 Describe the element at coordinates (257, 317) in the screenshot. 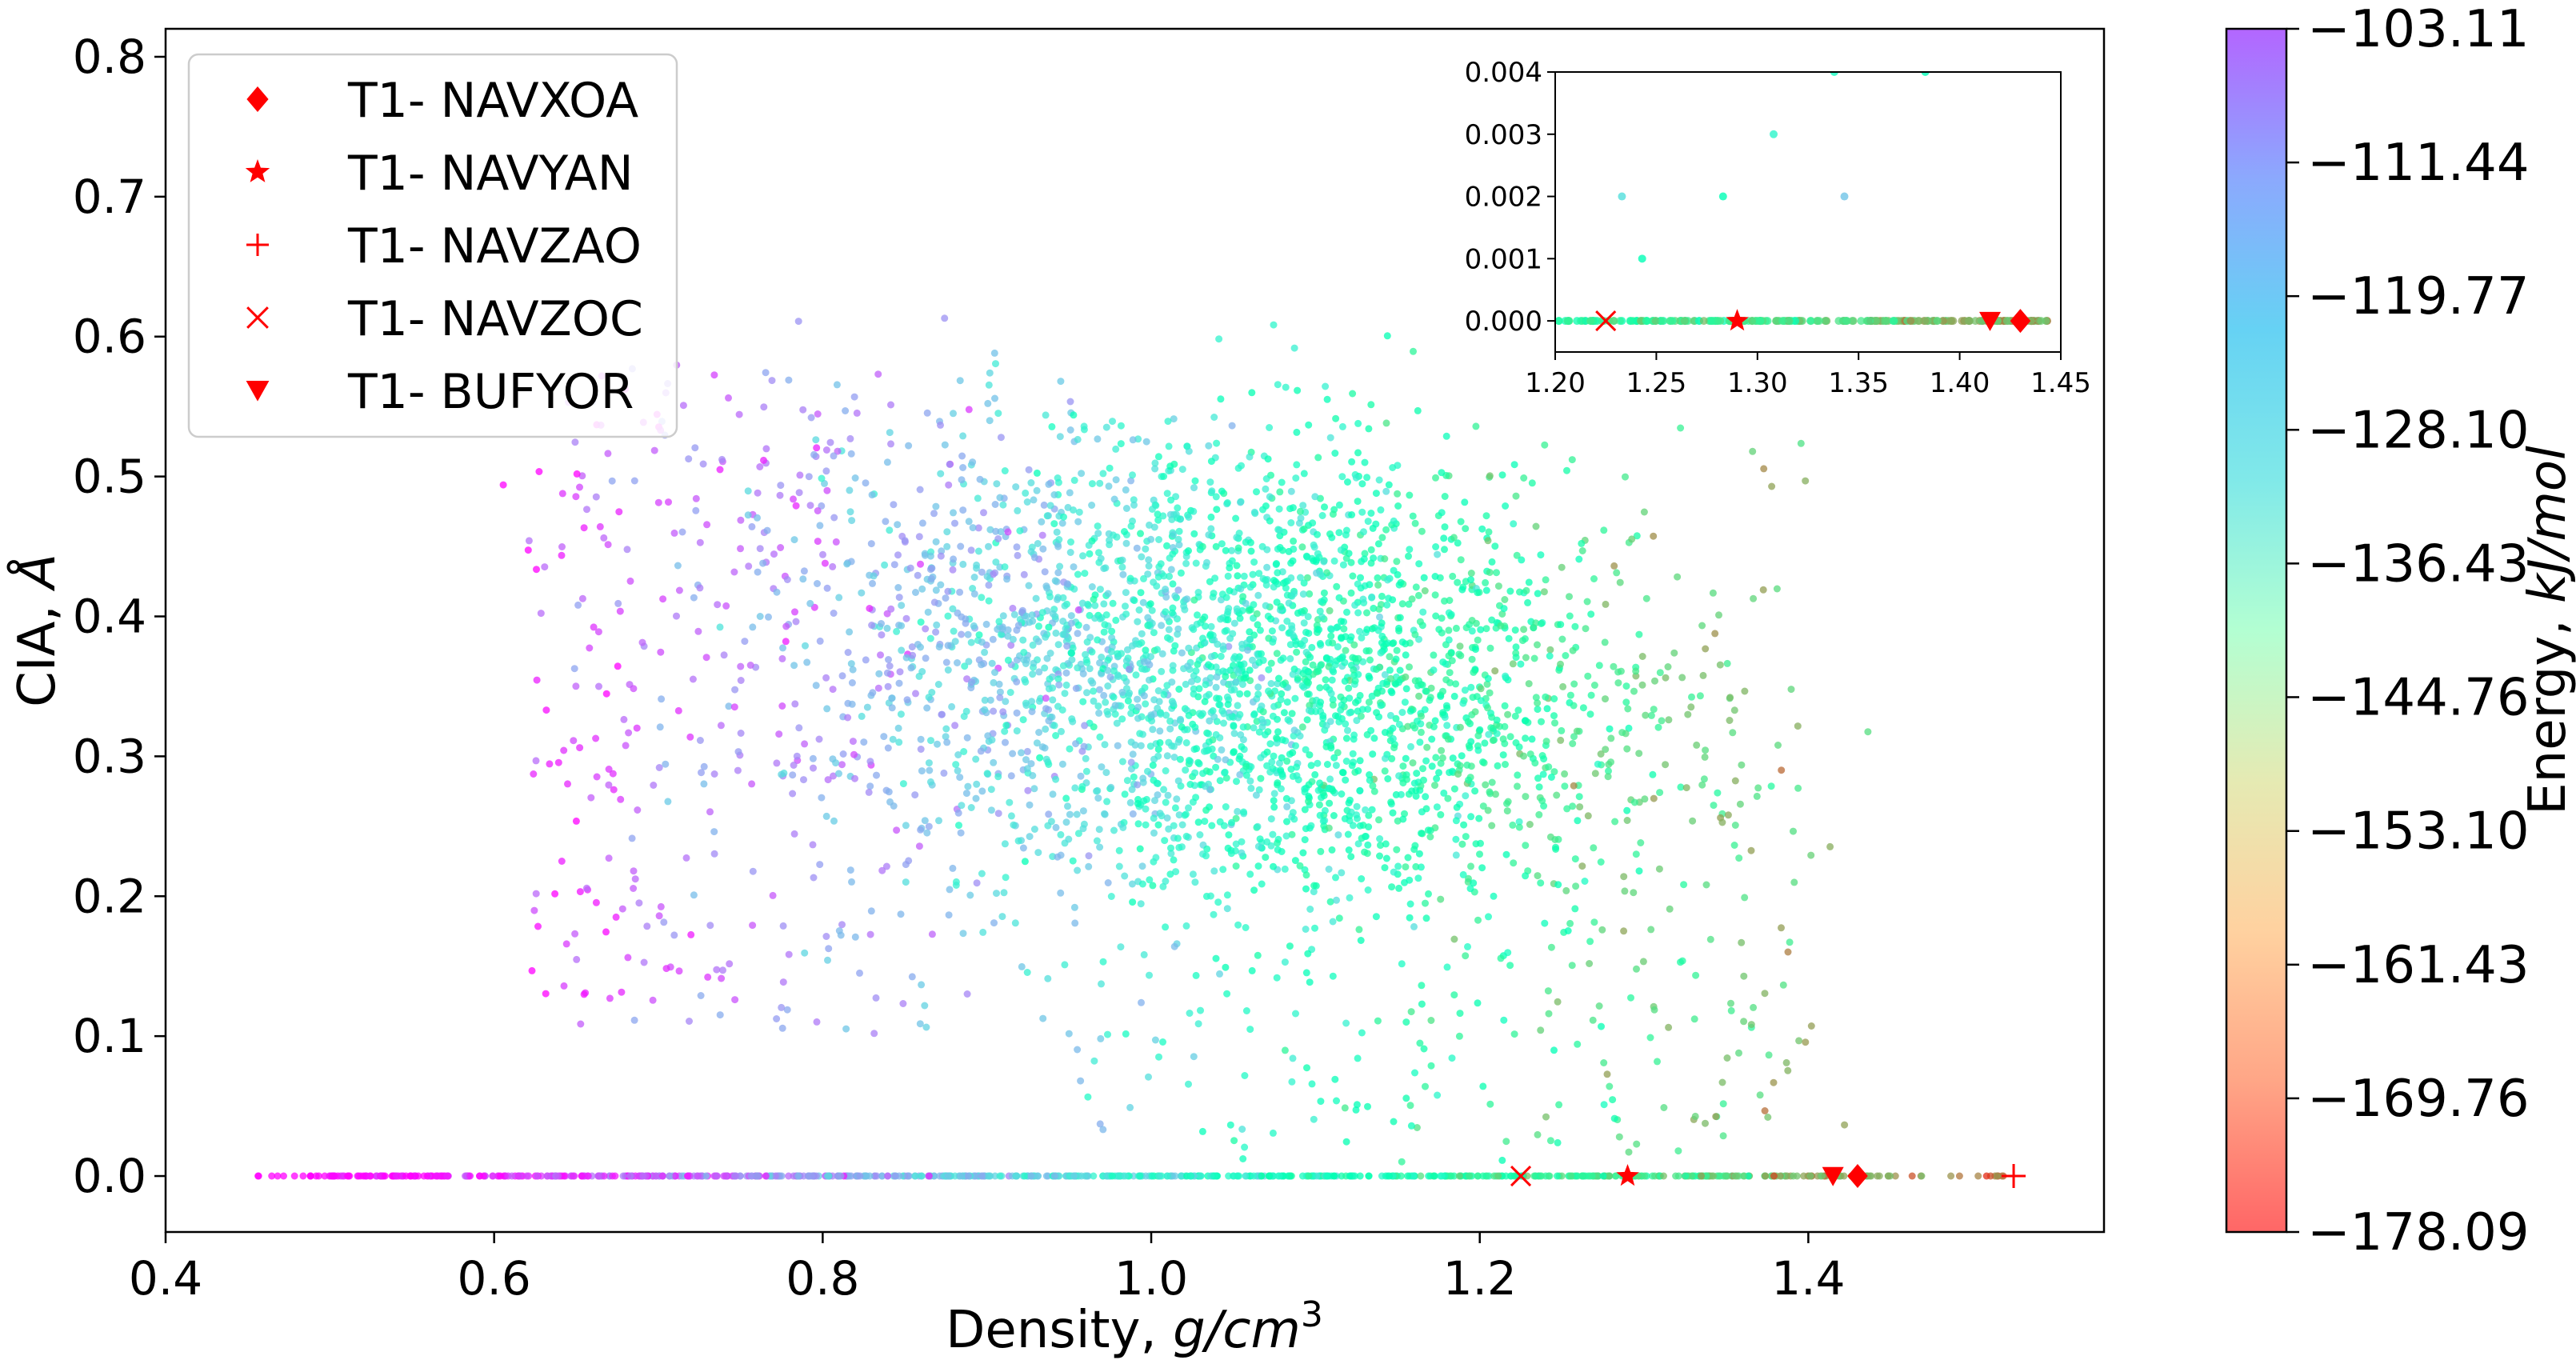

I see `legend-marker-t1-navzoc` at that location.